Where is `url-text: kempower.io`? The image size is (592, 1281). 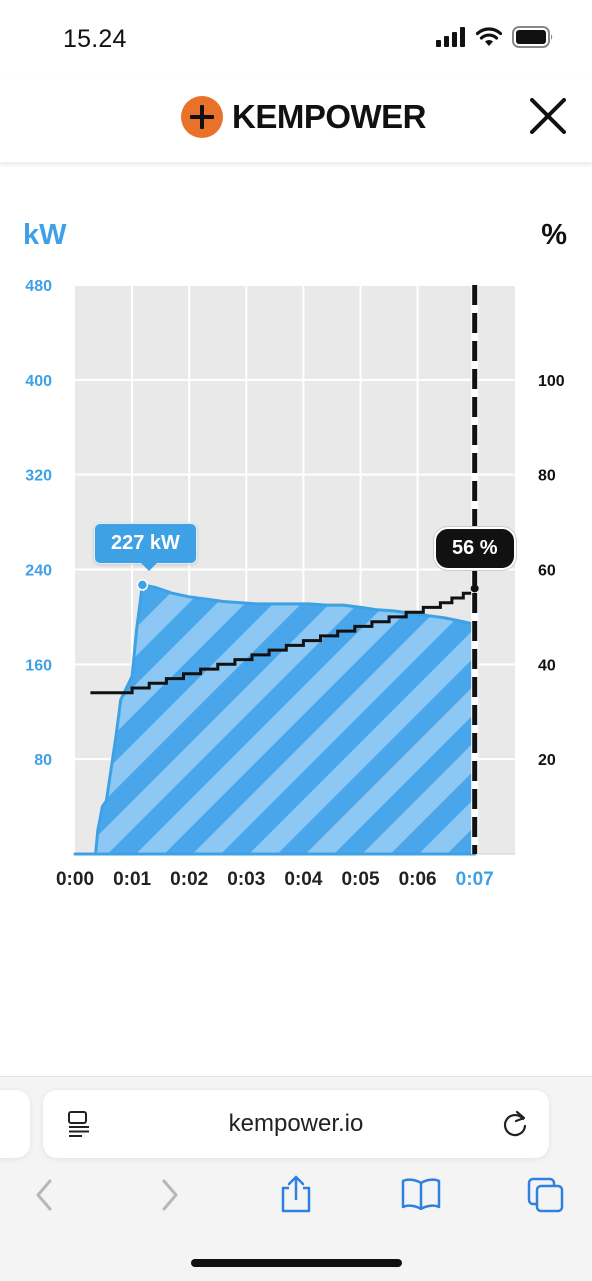 url-text: kempower.io is located at coordinates (296, 1123).